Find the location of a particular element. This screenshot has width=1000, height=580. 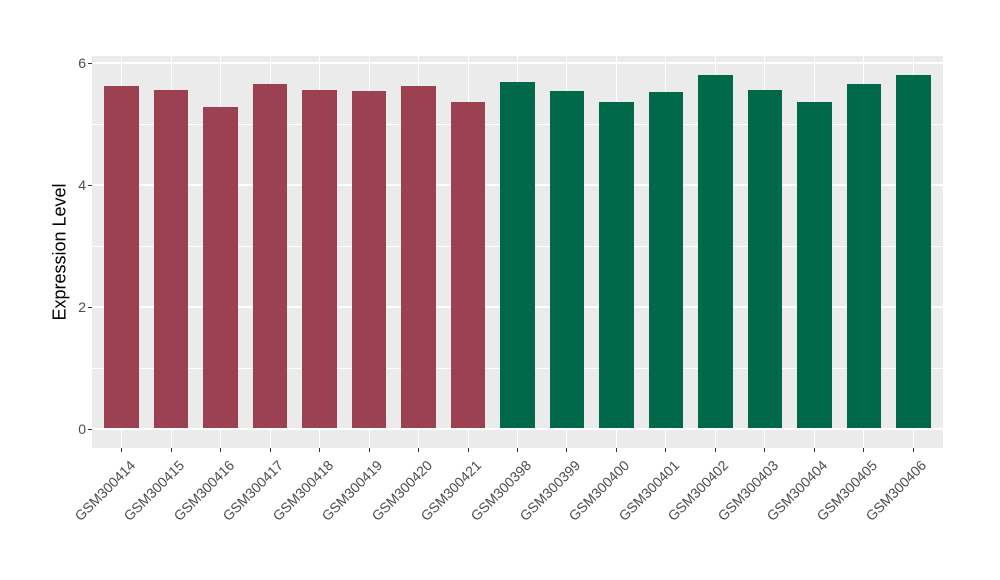

bar-GSM300415 is located at coordinates (171, 259).